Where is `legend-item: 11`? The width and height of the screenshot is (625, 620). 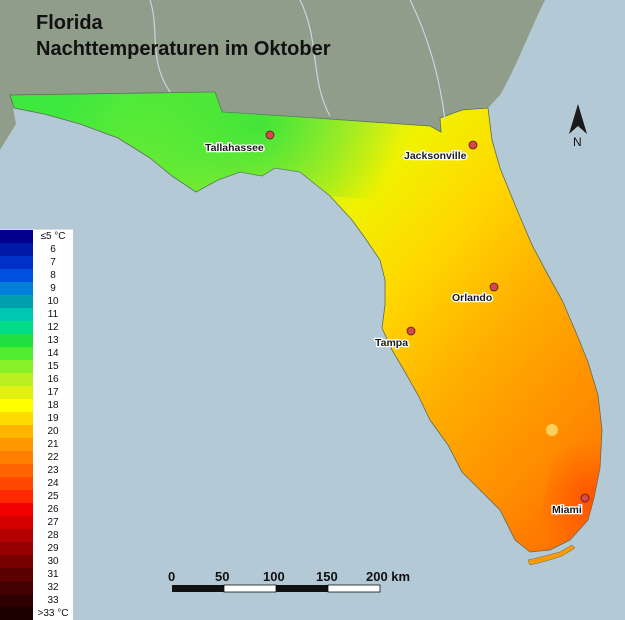 legend-item: 11 is located at coordinates (36, 314).